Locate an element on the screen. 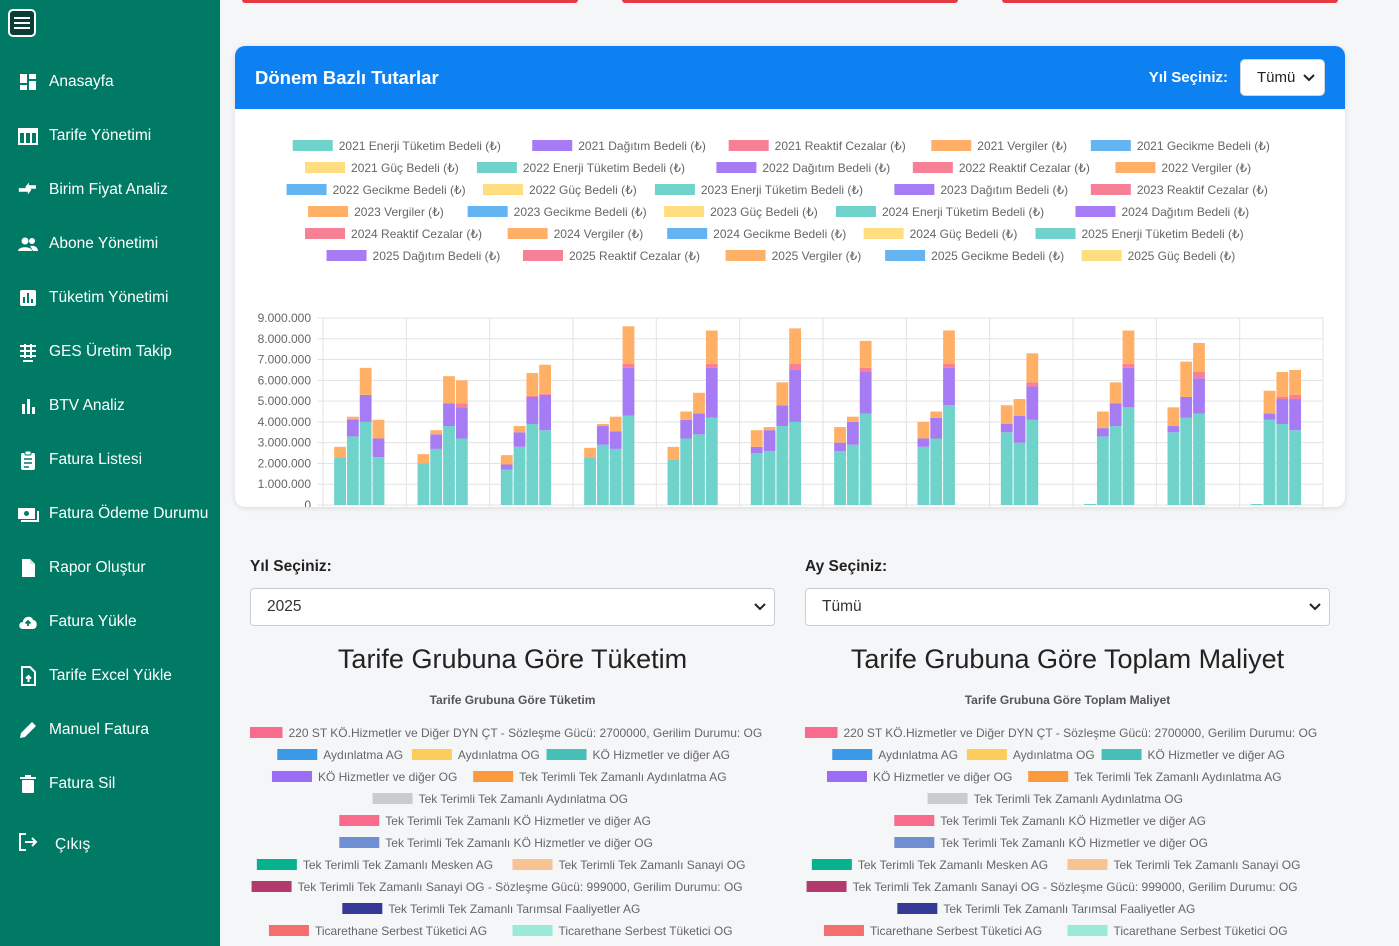 This screenshot has height=946, width=1399. legend-item: 2024 Gecikme Bedeli (₺) is located at coordinates (756, 234).